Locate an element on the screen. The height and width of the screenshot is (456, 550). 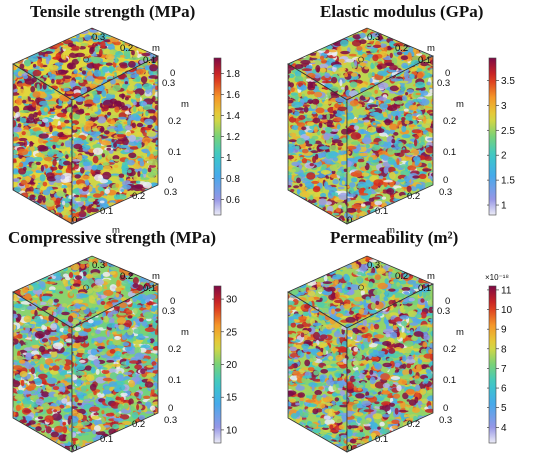
panel-title: Elastic modulus (GPa) is located at coordinates (402, 11).